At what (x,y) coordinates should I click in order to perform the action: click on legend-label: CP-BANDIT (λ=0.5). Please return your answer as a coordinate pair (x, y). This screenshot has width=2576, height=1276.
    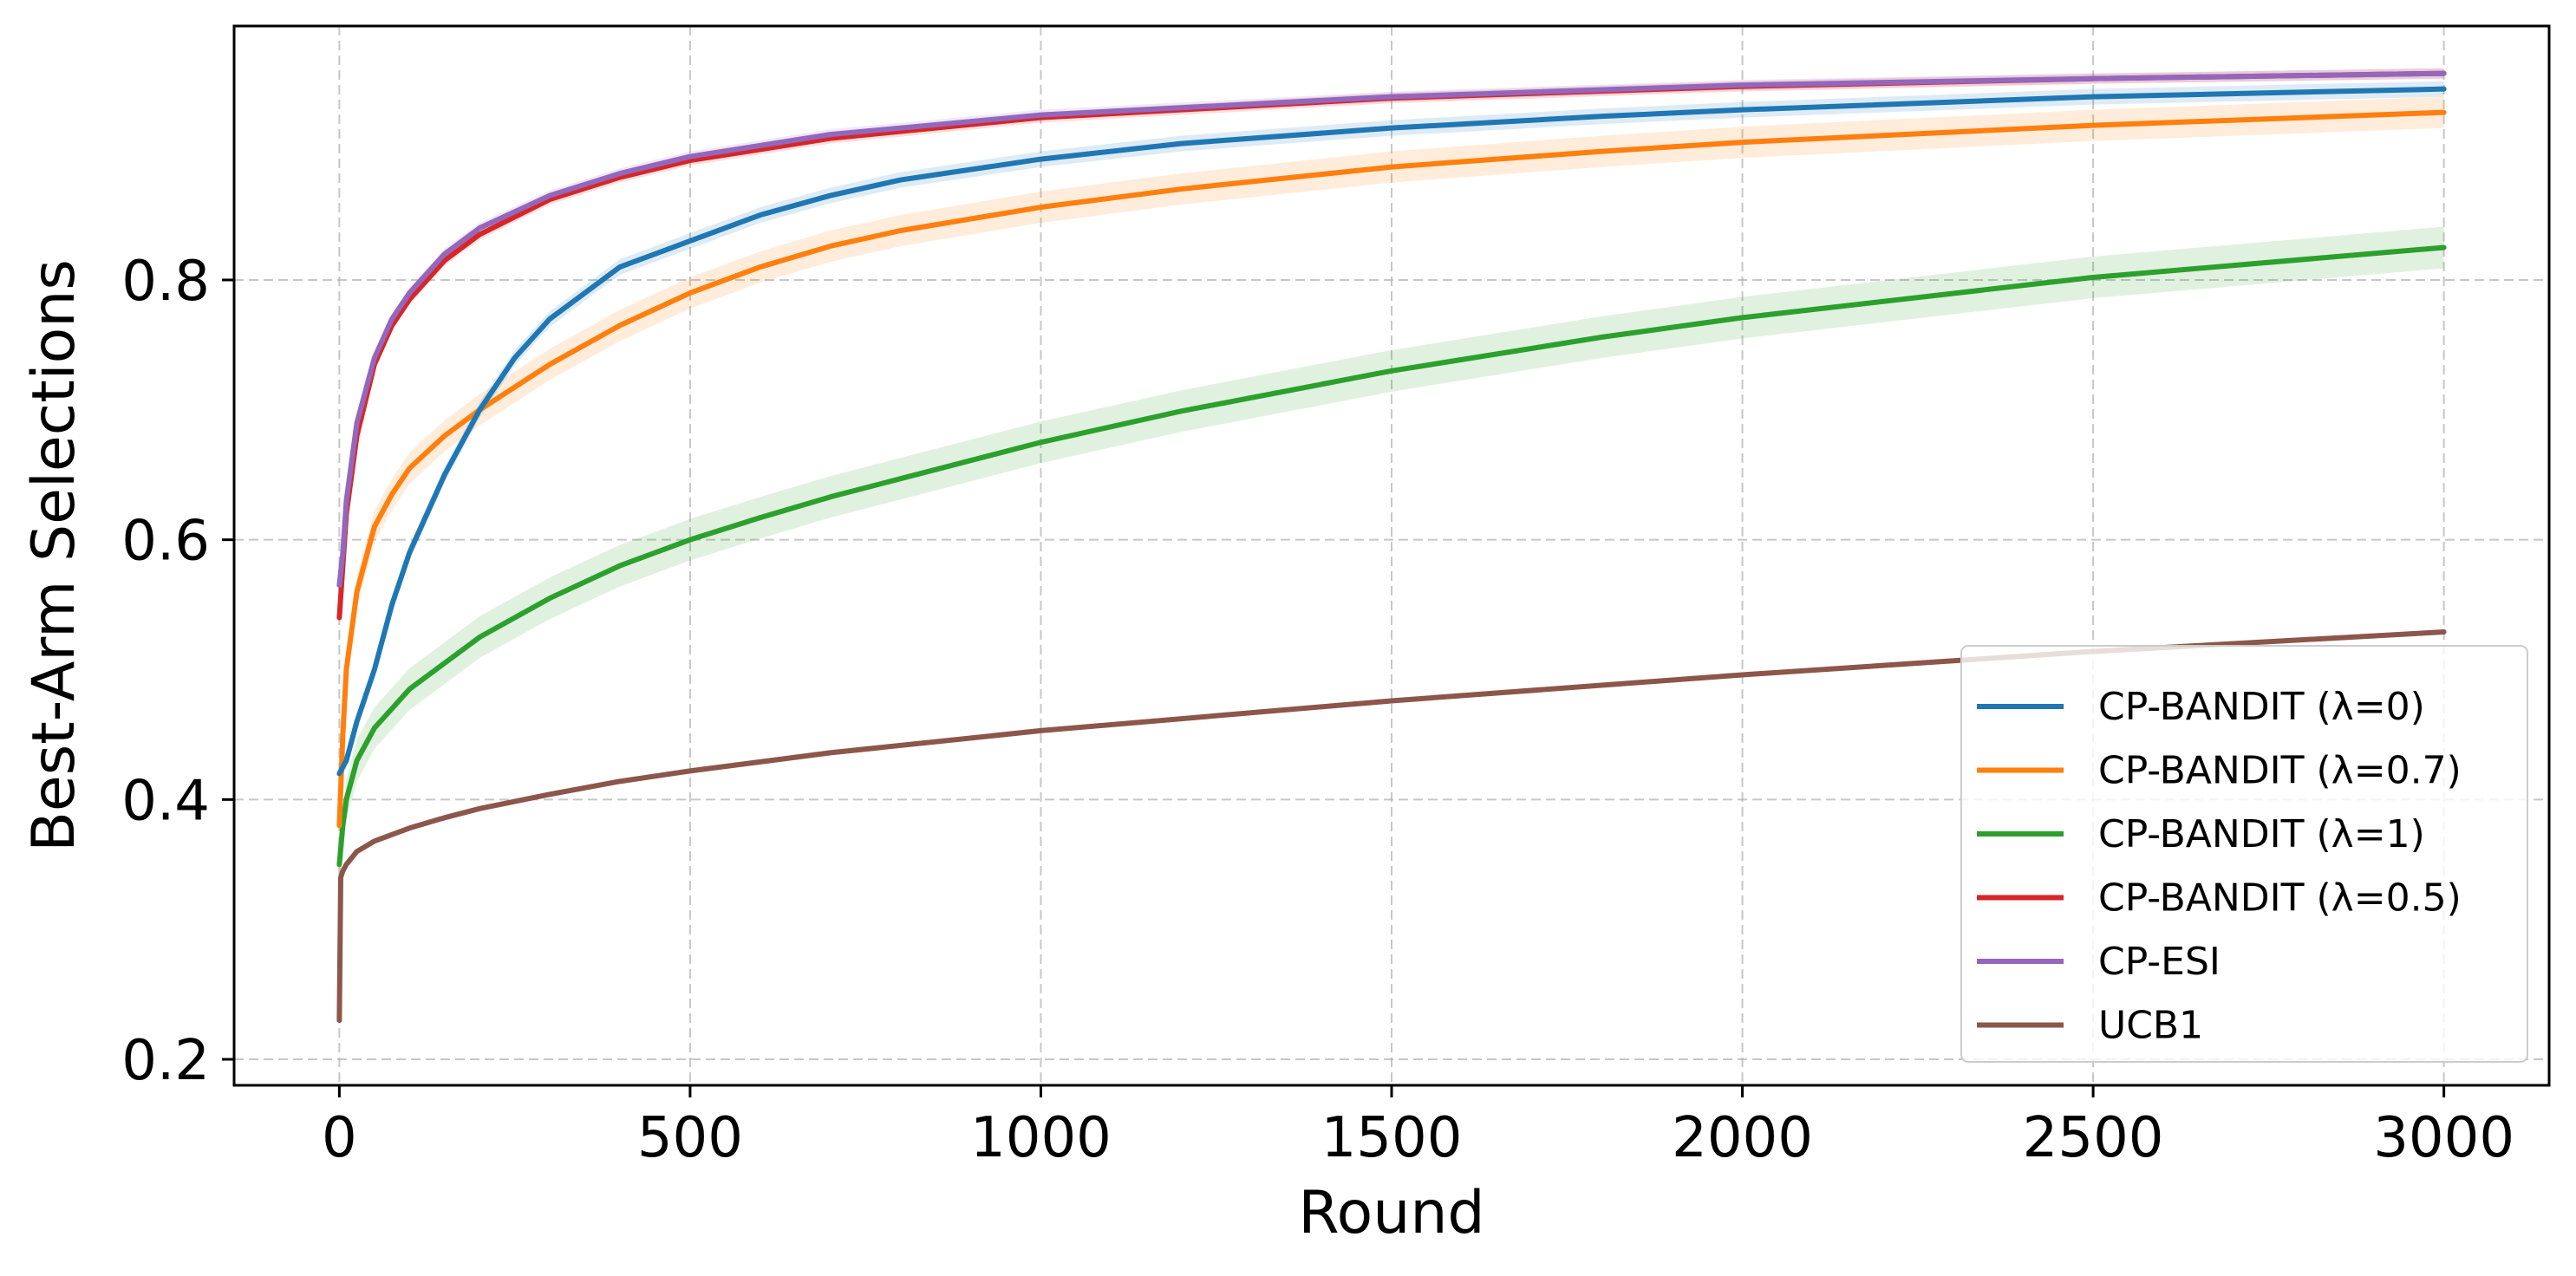
    Looking at the image, I should click on (2280, 898).